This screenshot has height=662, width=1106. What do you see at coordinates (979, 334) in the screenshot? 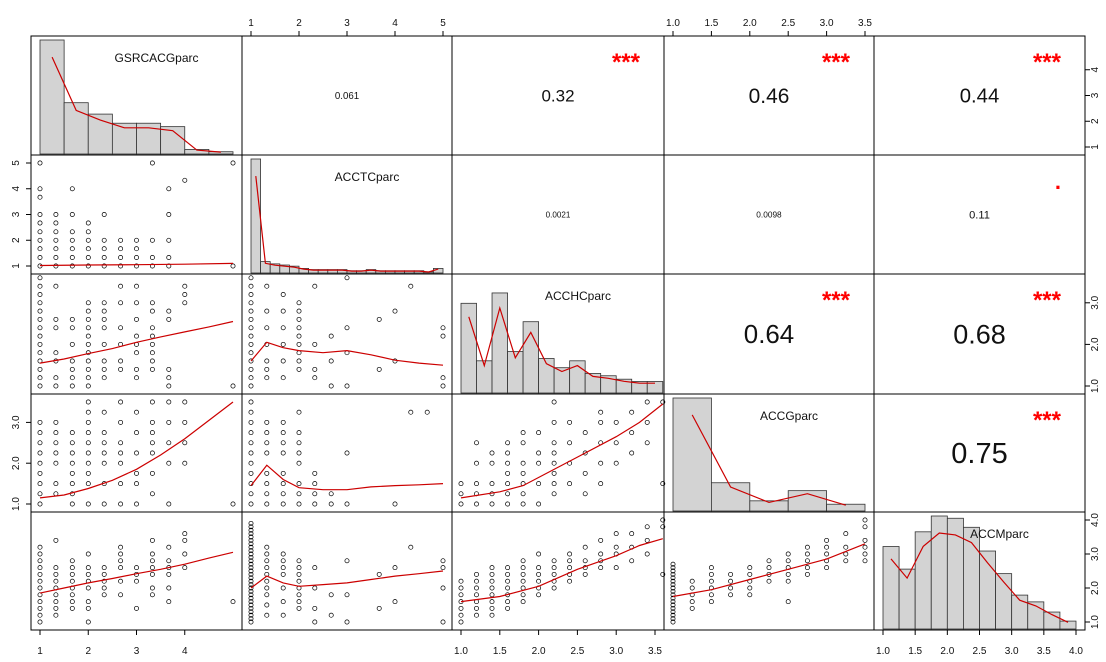
I see `panel-r2-c4: 0.68 ***` at bounding box center [979, 334].